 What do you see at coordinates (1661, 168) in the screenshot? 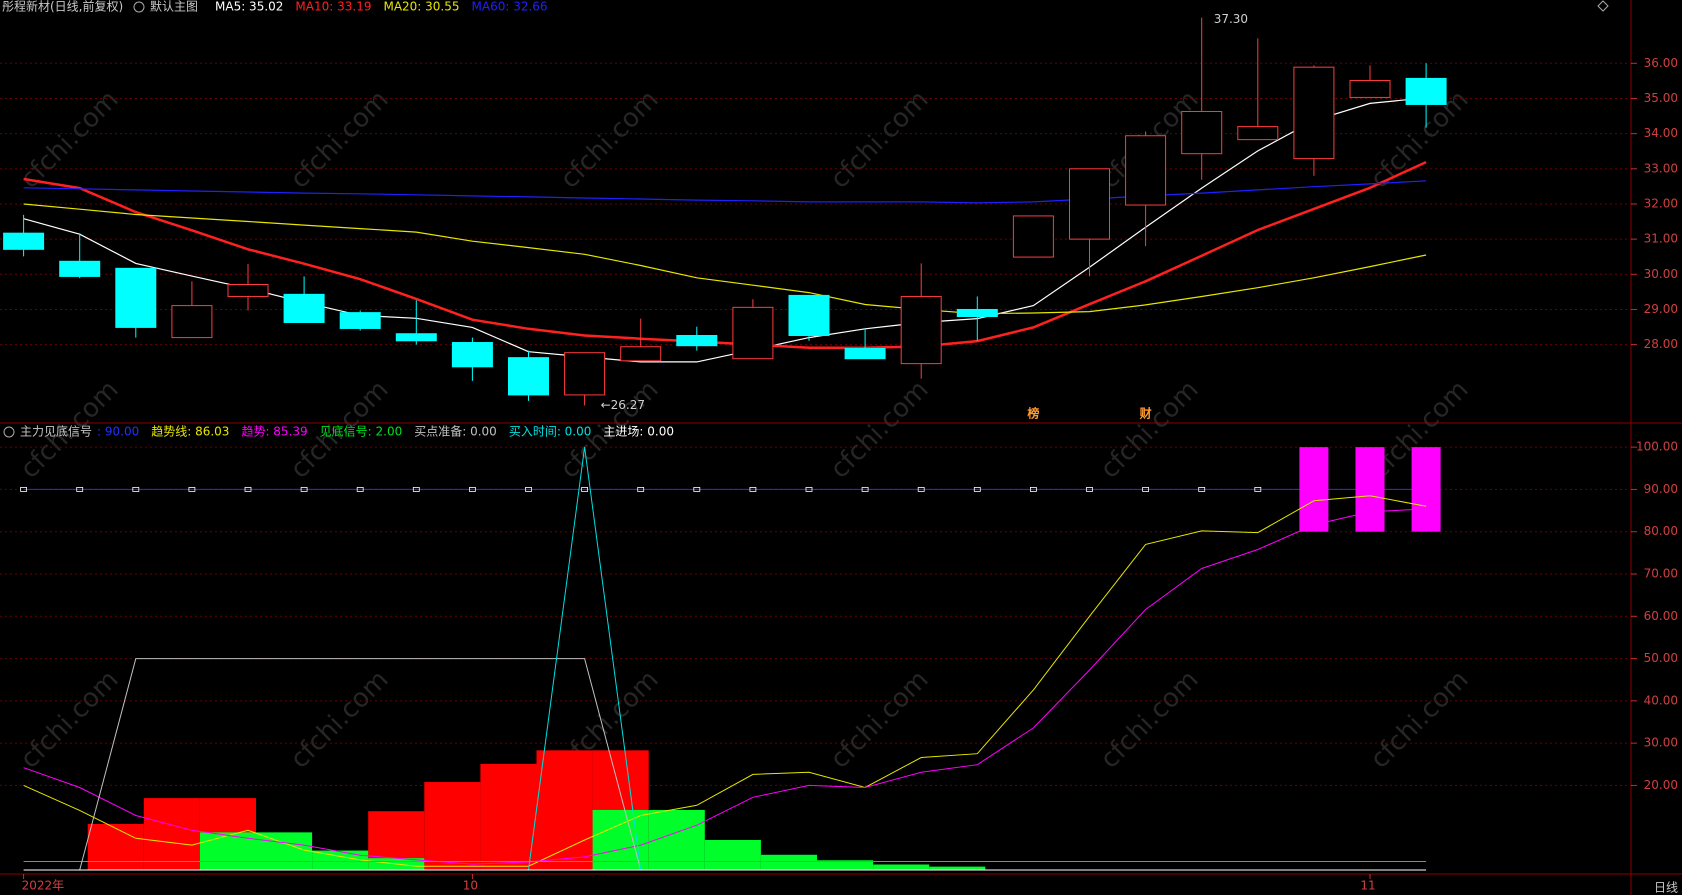
I see `y-tick-label: 33.00` at bounding box center [1661, 168].